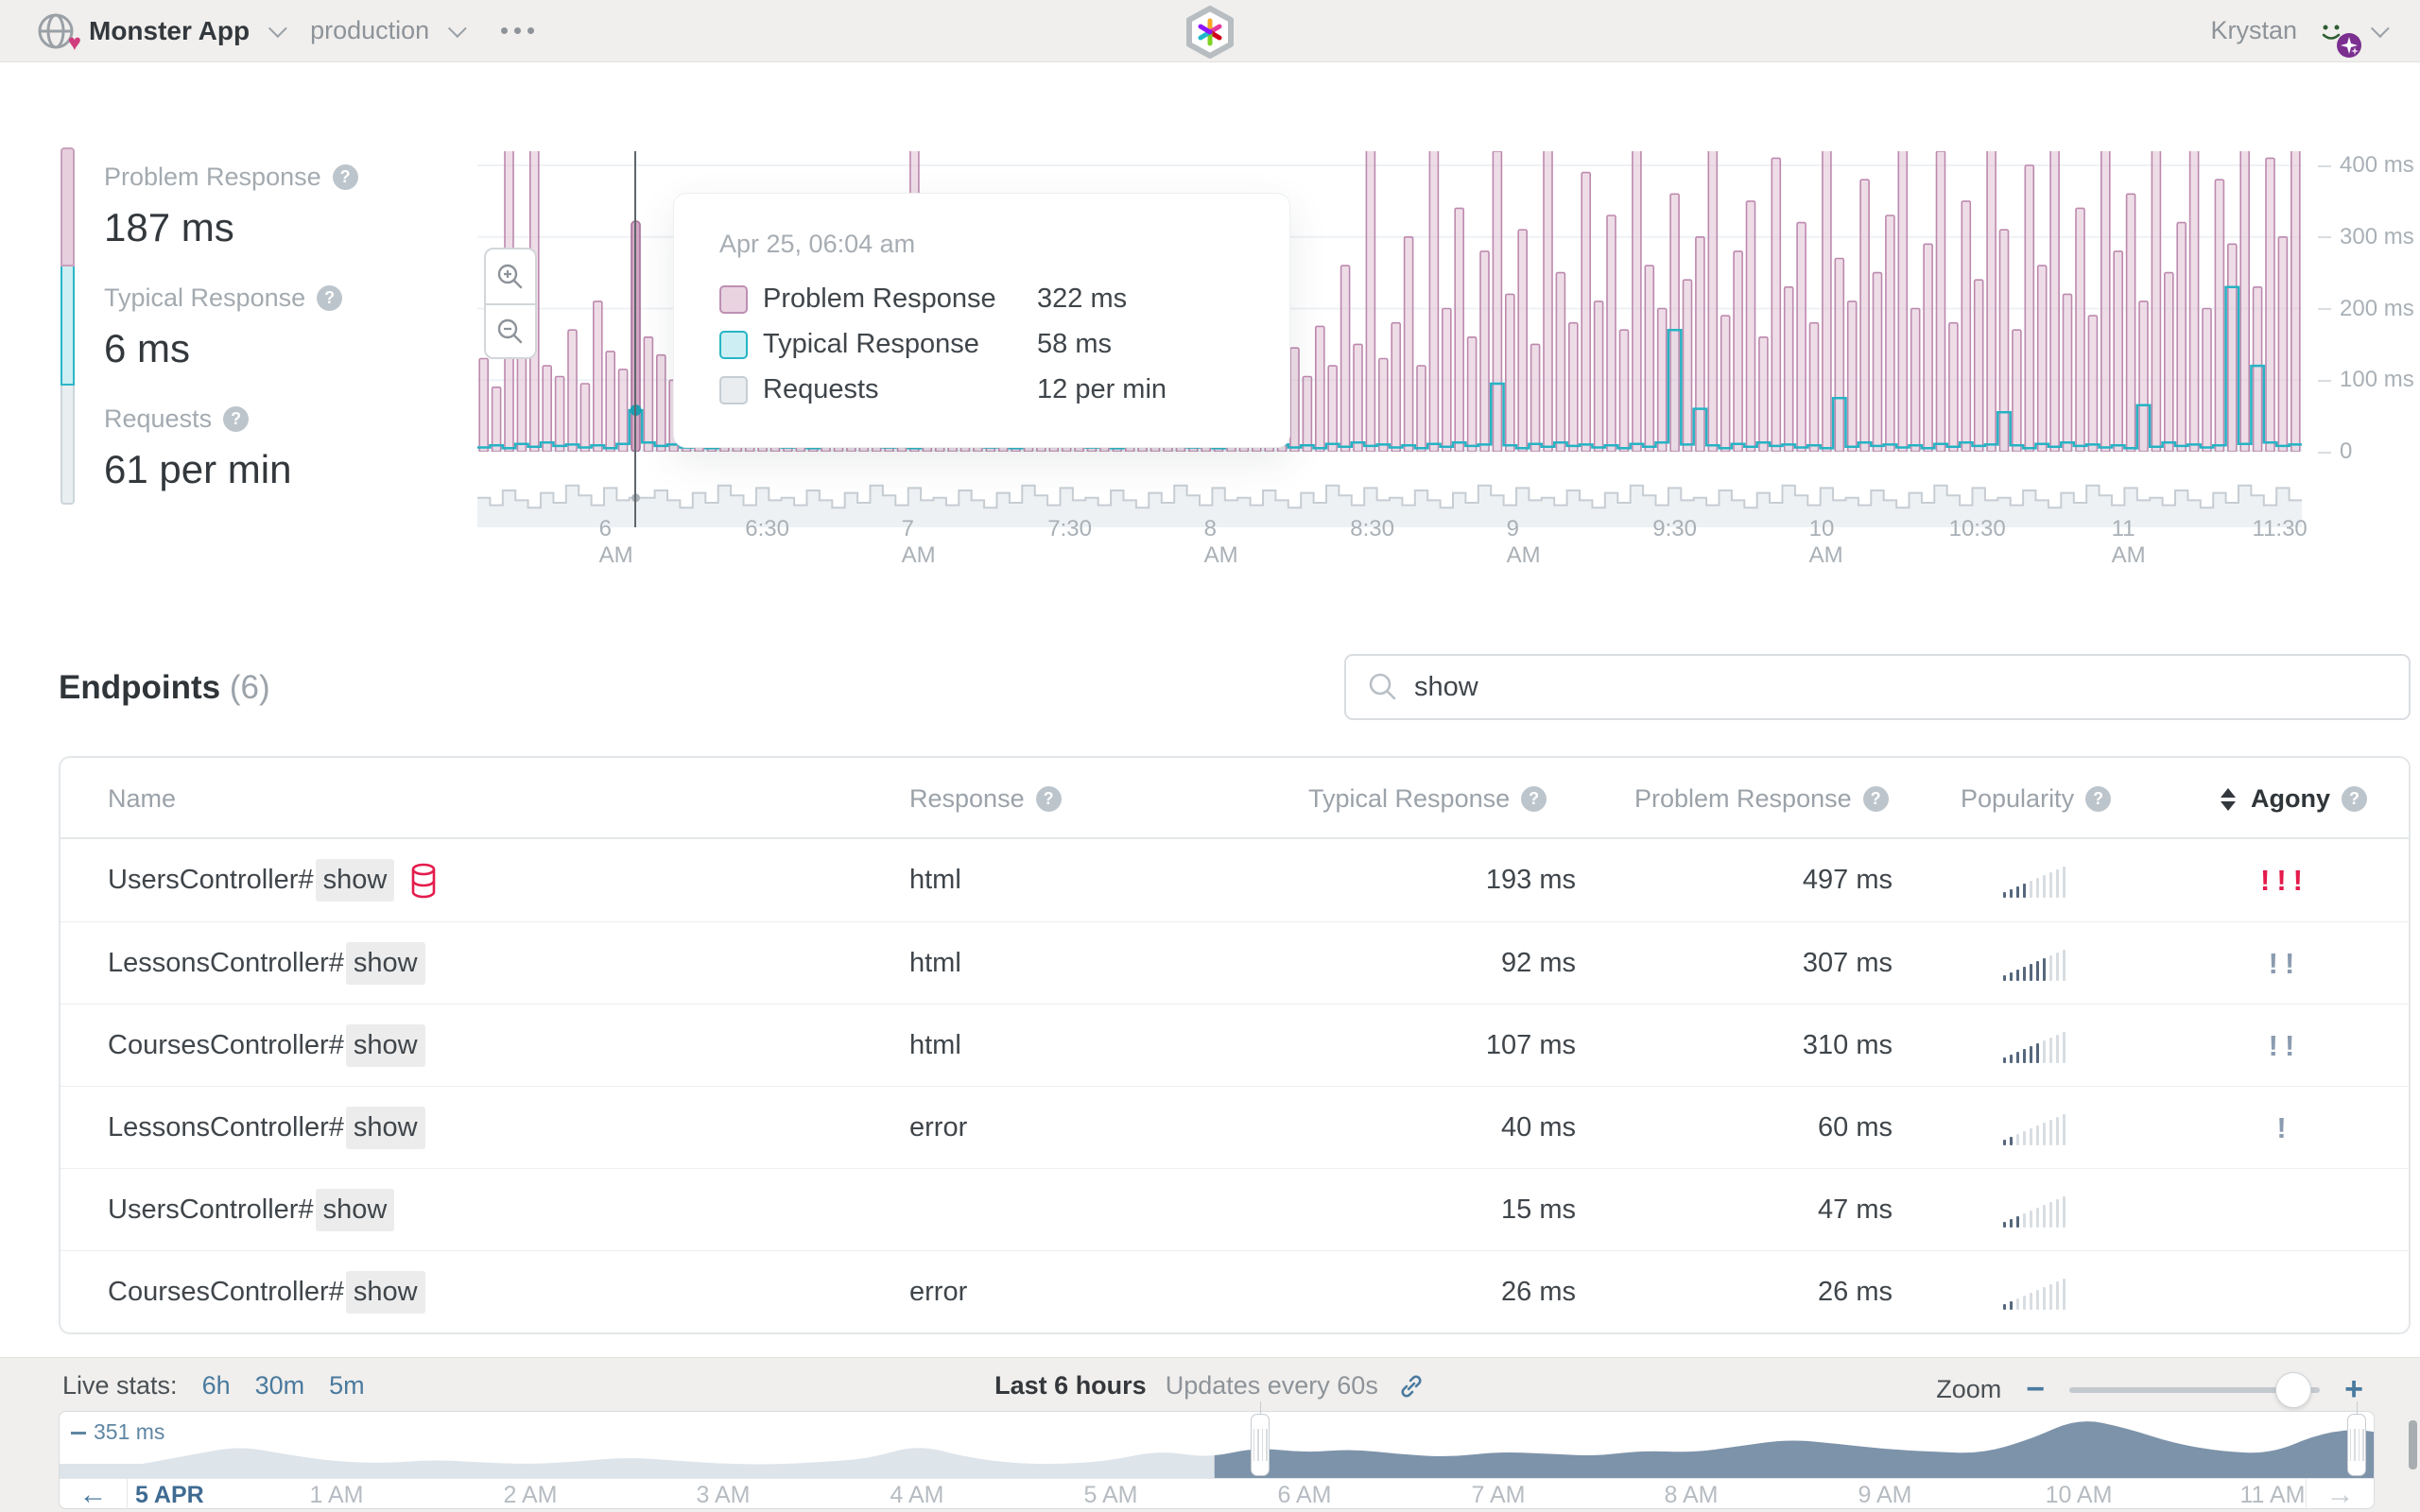 The image size is (2420, 1512). Describe the element at coordinates (530, 1495) in the screenshot. I see `timeline-hour-label: 2 AM` at that location.